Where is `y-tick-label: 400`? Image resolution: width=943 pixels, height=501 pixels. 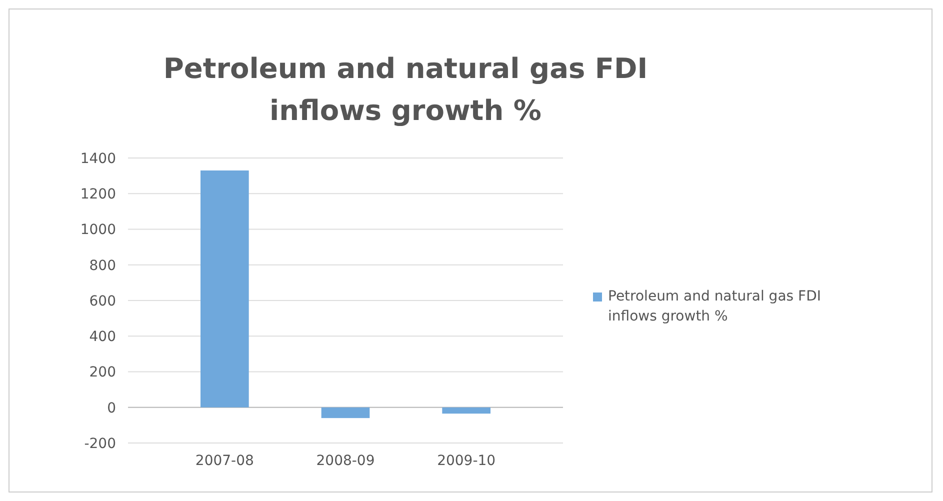
y-tick-label: 400 is located at coordinates (102, 337).